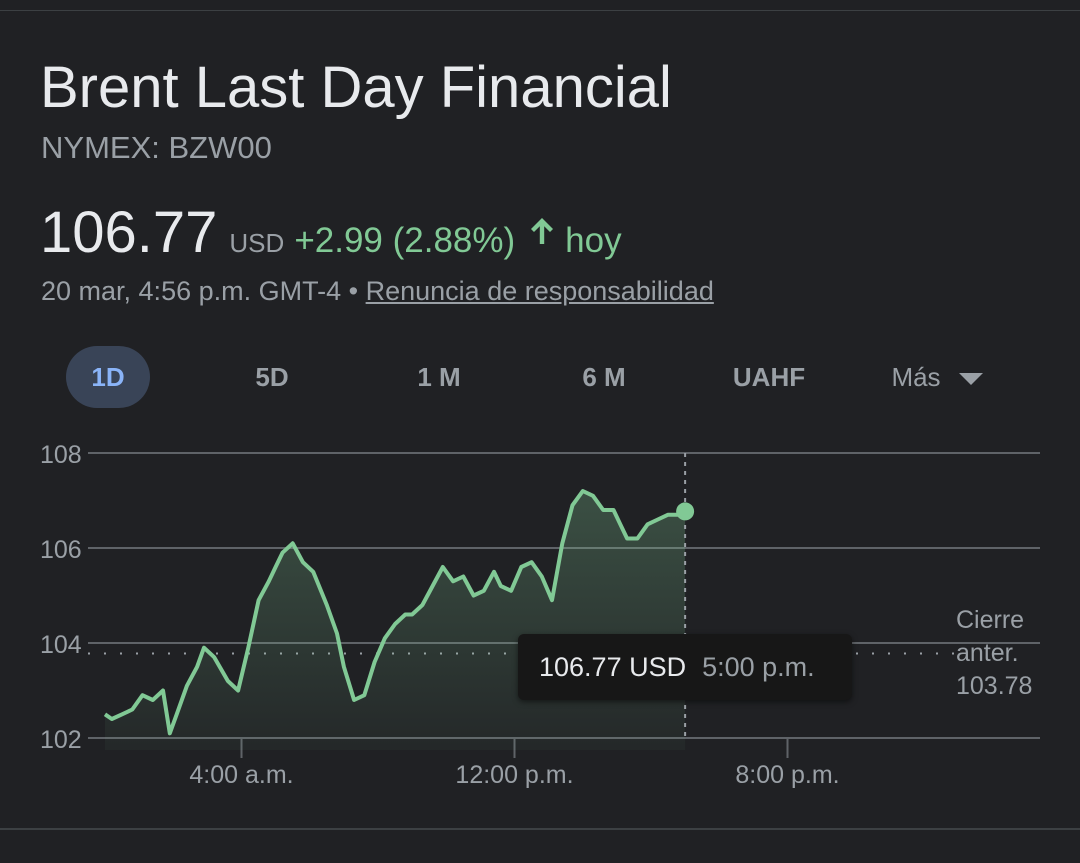 The height and width of the screenshot is (863, 1080). What do you see at coordinates (990, 620) in the screenshot?
I see `prev-close-line1: Cierre` at bounding box center [990, 620].